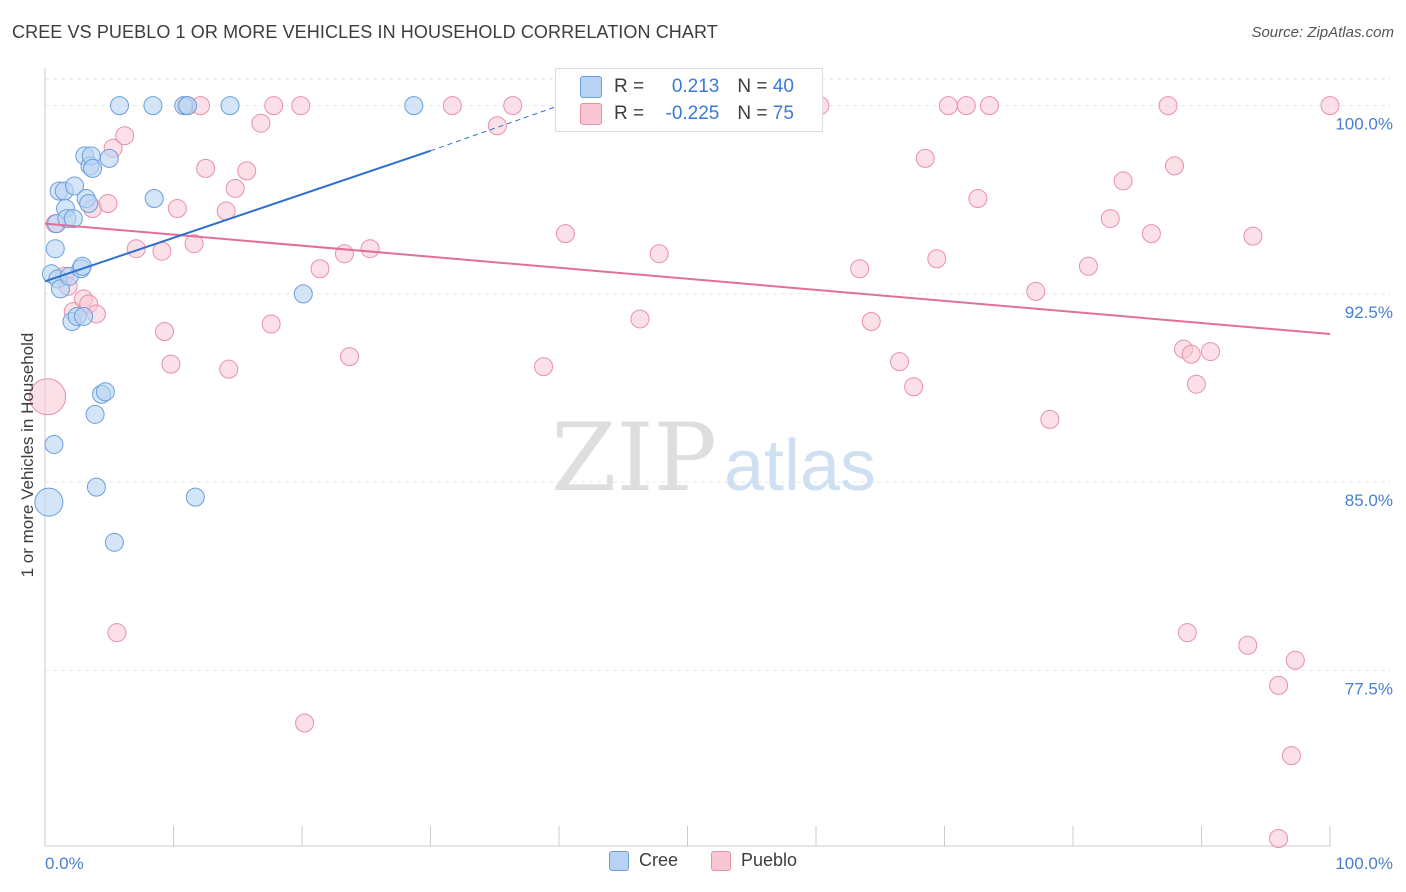 This screenshot has width=1406, height=892. What do you see at coordinates (1369, 500) in the screenshot?
I see `y-tick-label: 85.0%` at bounding box center [1369, 500].